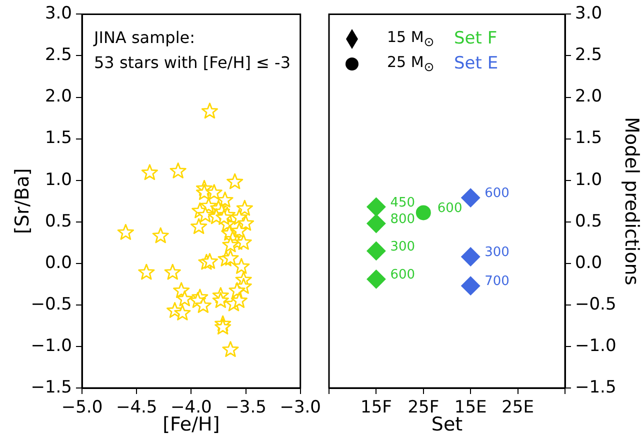  What do you see at coordinates (376, 408) in the screenshot?
I see `x-tick-label: 15F` at bounding box center [376, 408].